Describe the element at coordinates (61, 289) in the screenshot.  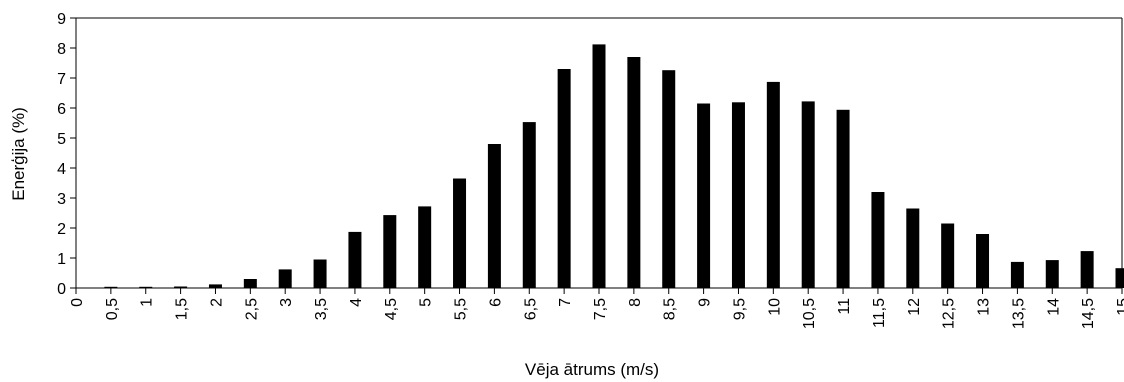
I see `y-tick-label: 0` at that location.